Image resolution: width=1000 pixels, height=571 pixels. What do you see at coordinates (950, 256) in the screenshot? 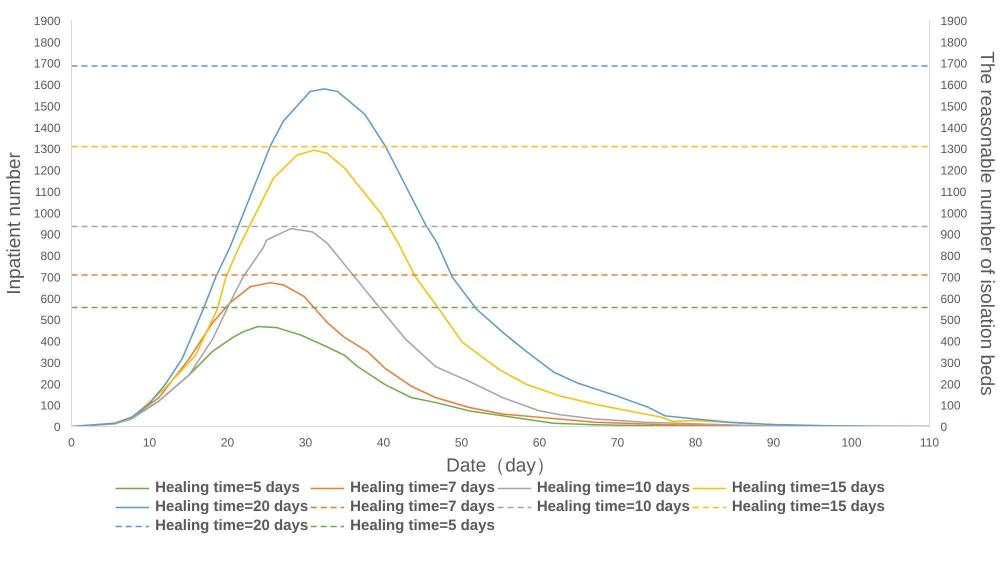
I see `y2-tick-label: 800` at bounding box center [950, 256].